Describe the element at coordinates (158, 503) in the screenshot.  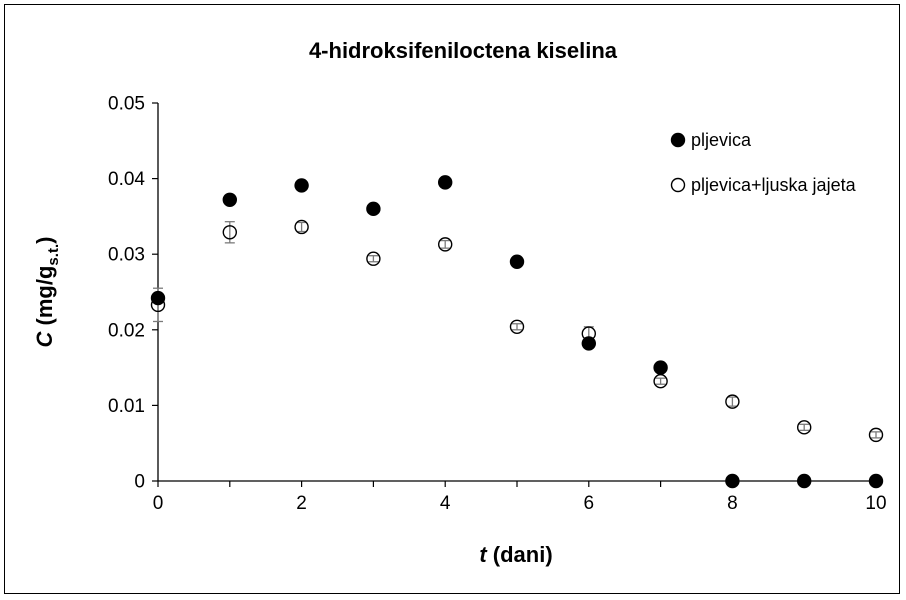
I see `x-tick-label: 0` at that location.